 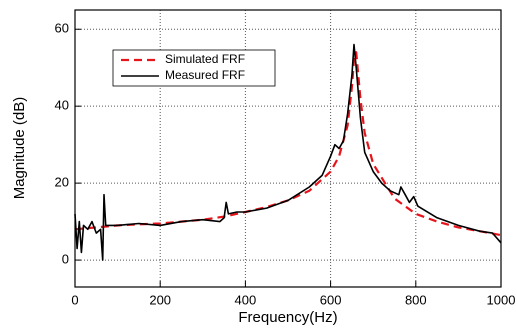 I want to click on y-tick-label: 60, so click(x=62, y=28).